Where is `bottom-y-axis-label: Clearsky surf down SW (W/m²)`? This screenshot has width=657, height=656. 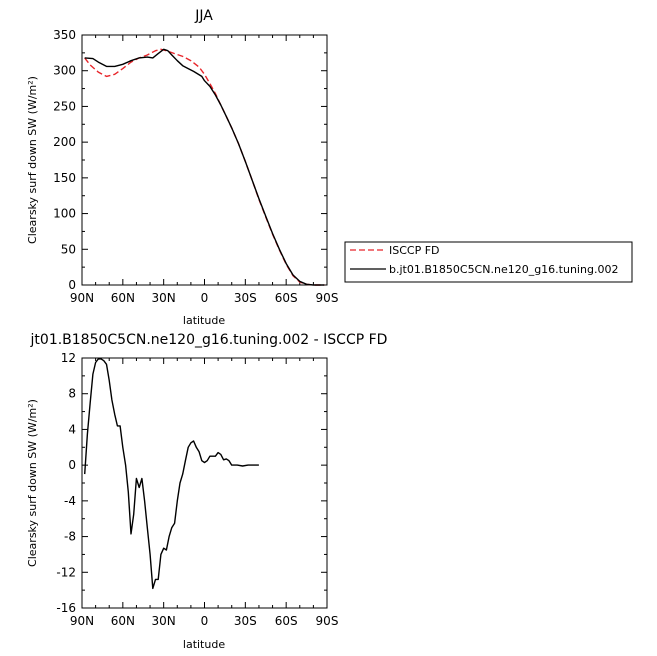
bottom-y-axis-label: Clearsky surf down SW (W/m²) is located at coordinates (32, 483).